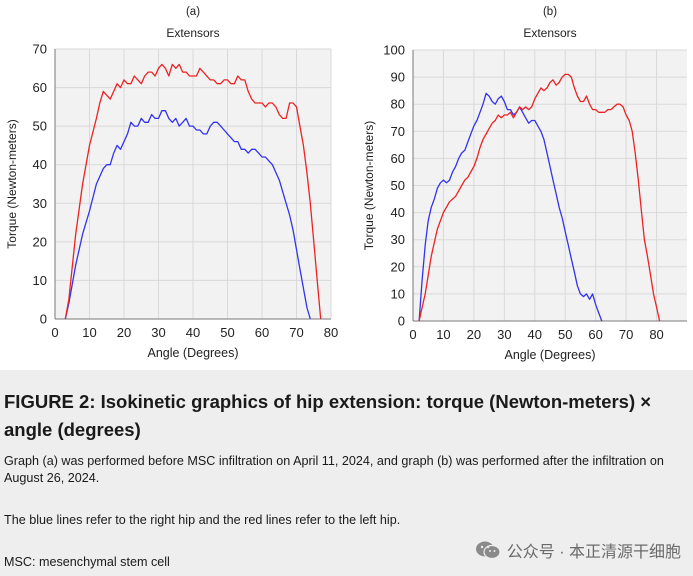  I want to click on chart-b-y-tick-label: 80, so click(398, 104).